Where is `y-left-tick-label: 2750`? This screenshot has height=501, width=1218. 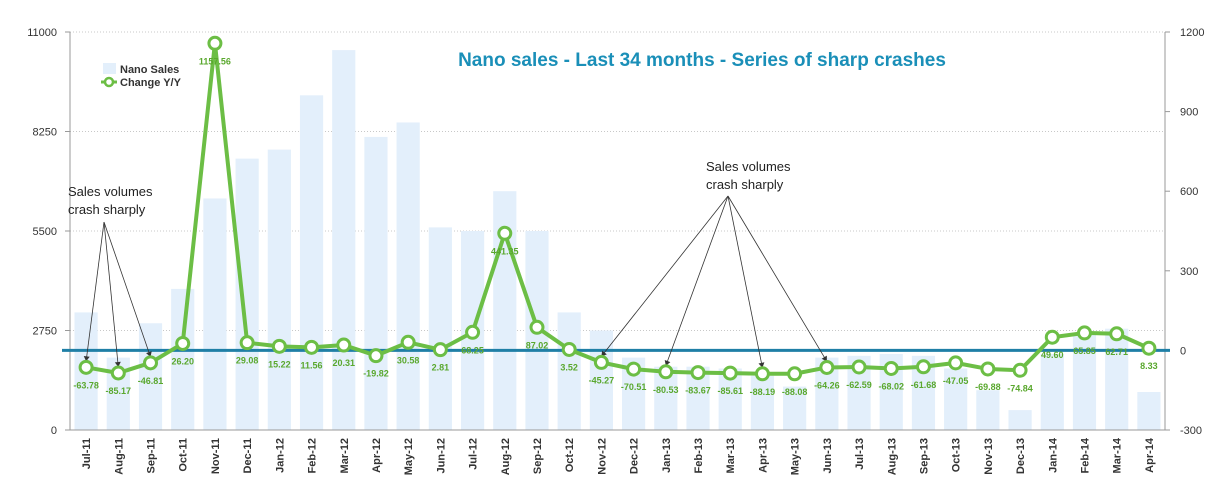
y-left-tick-label: 2750 is located at coordinates (45, 332).